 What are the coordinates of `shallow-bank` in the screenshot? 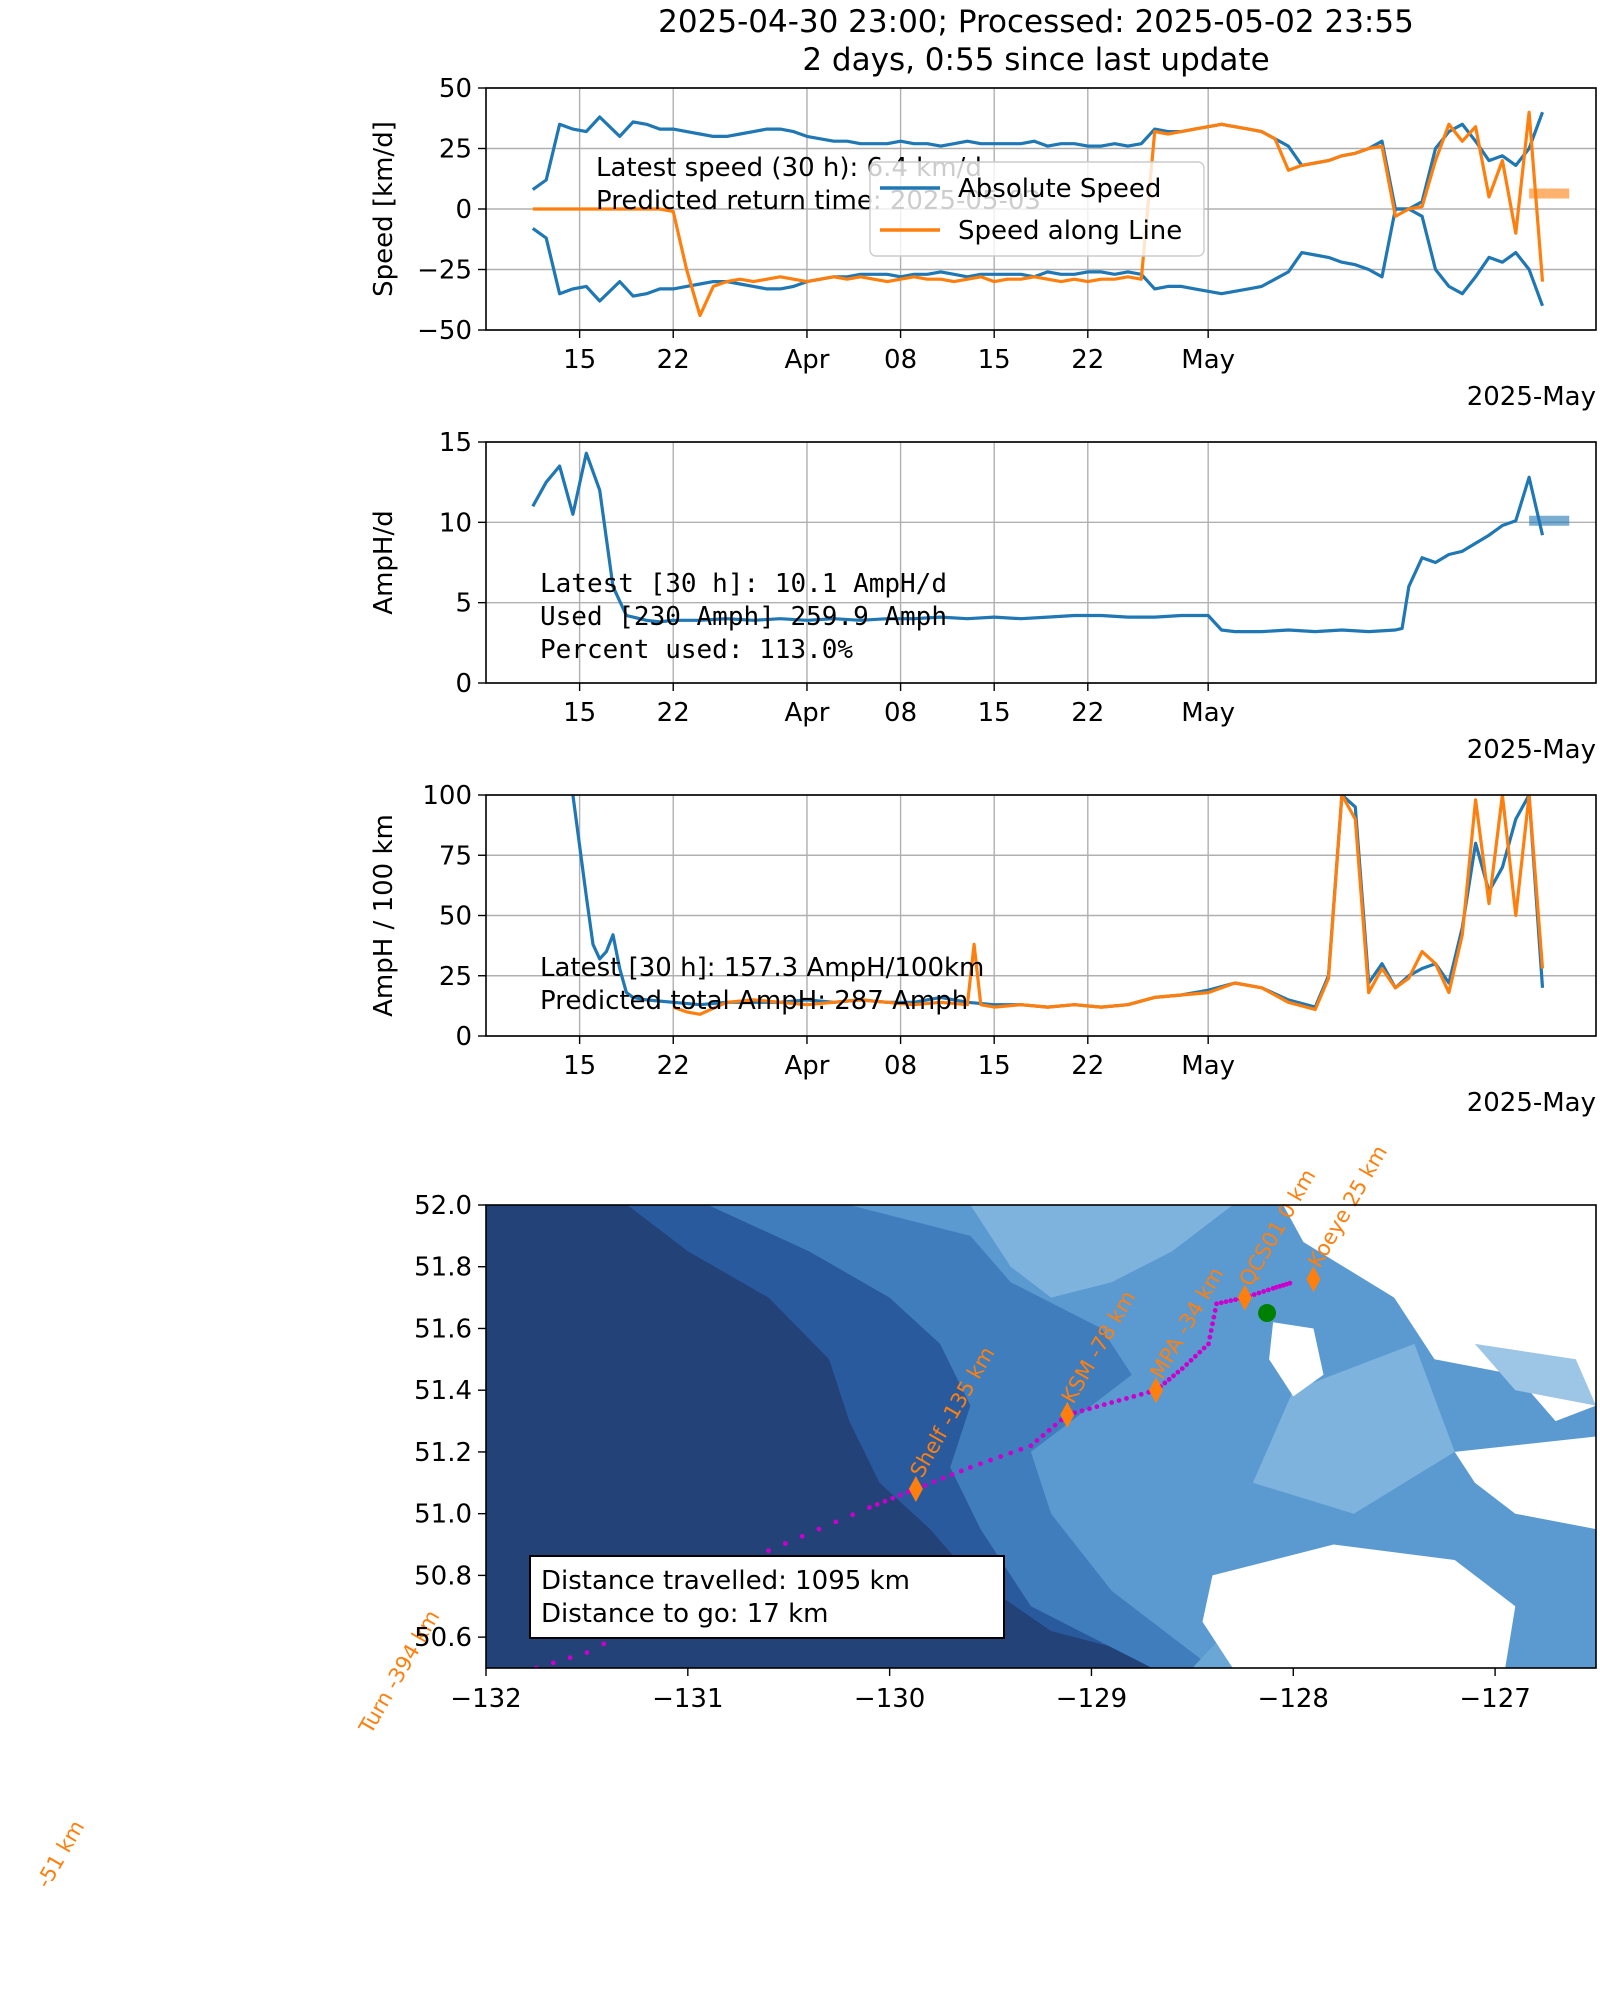 It's located at (1101, 1251).